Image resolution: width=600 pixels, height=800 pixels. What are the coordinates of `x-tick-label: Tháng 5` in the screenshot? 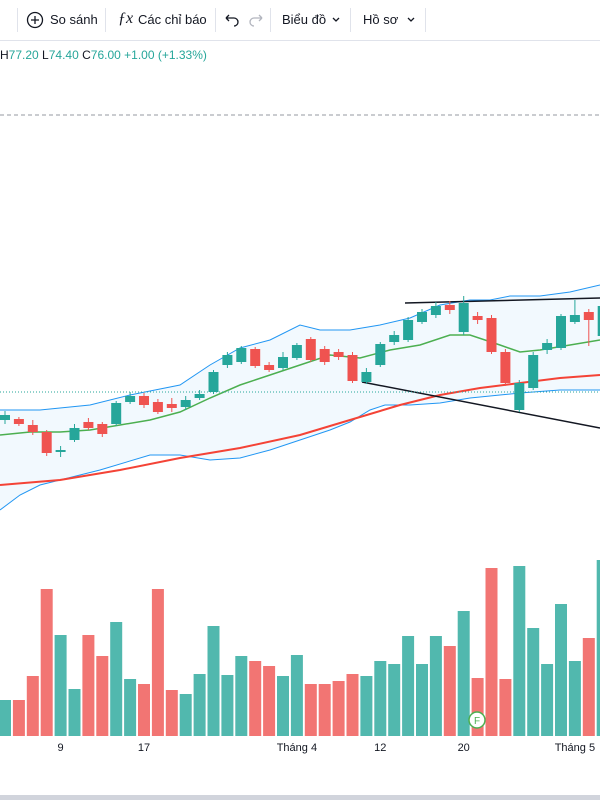 It's located at (575, 748).